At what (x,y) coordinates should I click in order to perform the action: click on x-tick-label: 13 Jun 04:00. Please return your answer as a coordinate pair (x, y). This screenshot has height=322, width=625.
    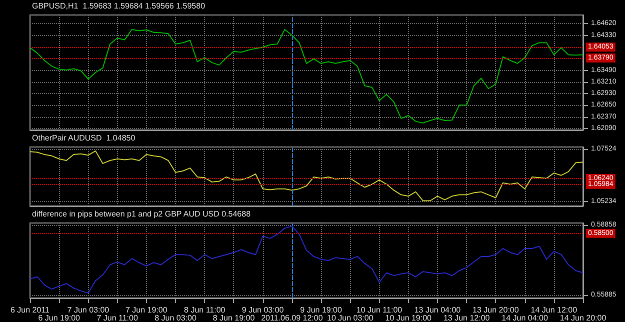
    Looking at the image, I should click on (438, 310).